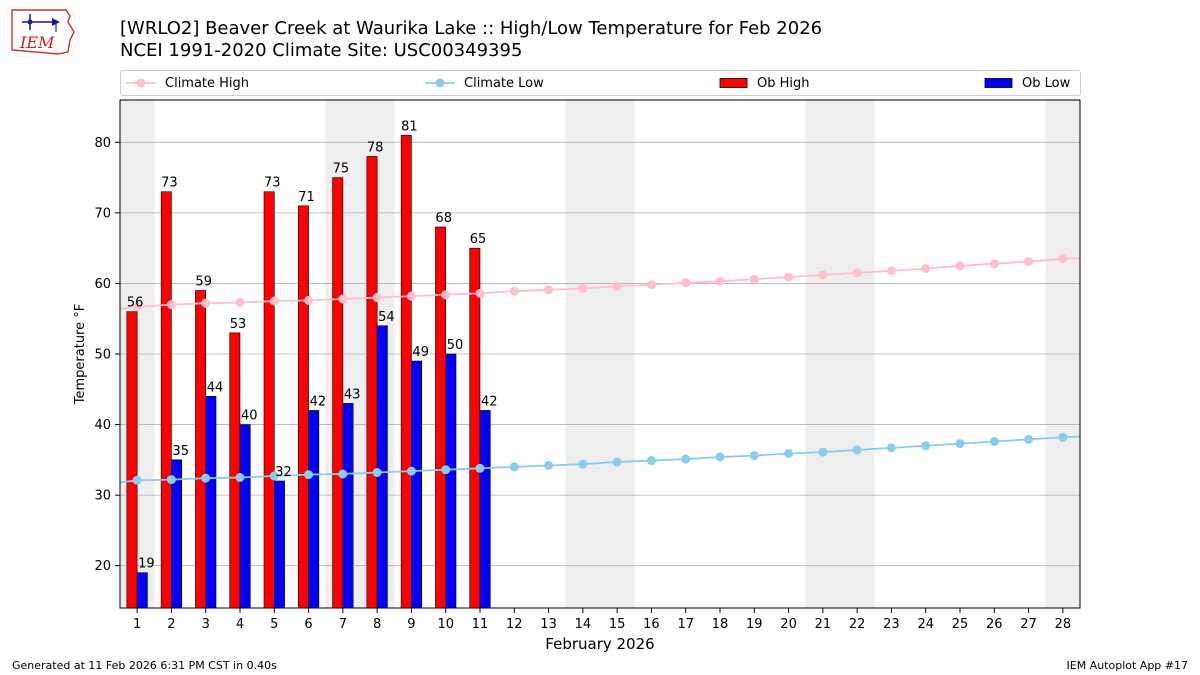 The height and width of the screenshot is (675, 1200). Describe the element at coordinates (409, 126) in the screenshot. I see `ob-high-value-label: 81` at that location.